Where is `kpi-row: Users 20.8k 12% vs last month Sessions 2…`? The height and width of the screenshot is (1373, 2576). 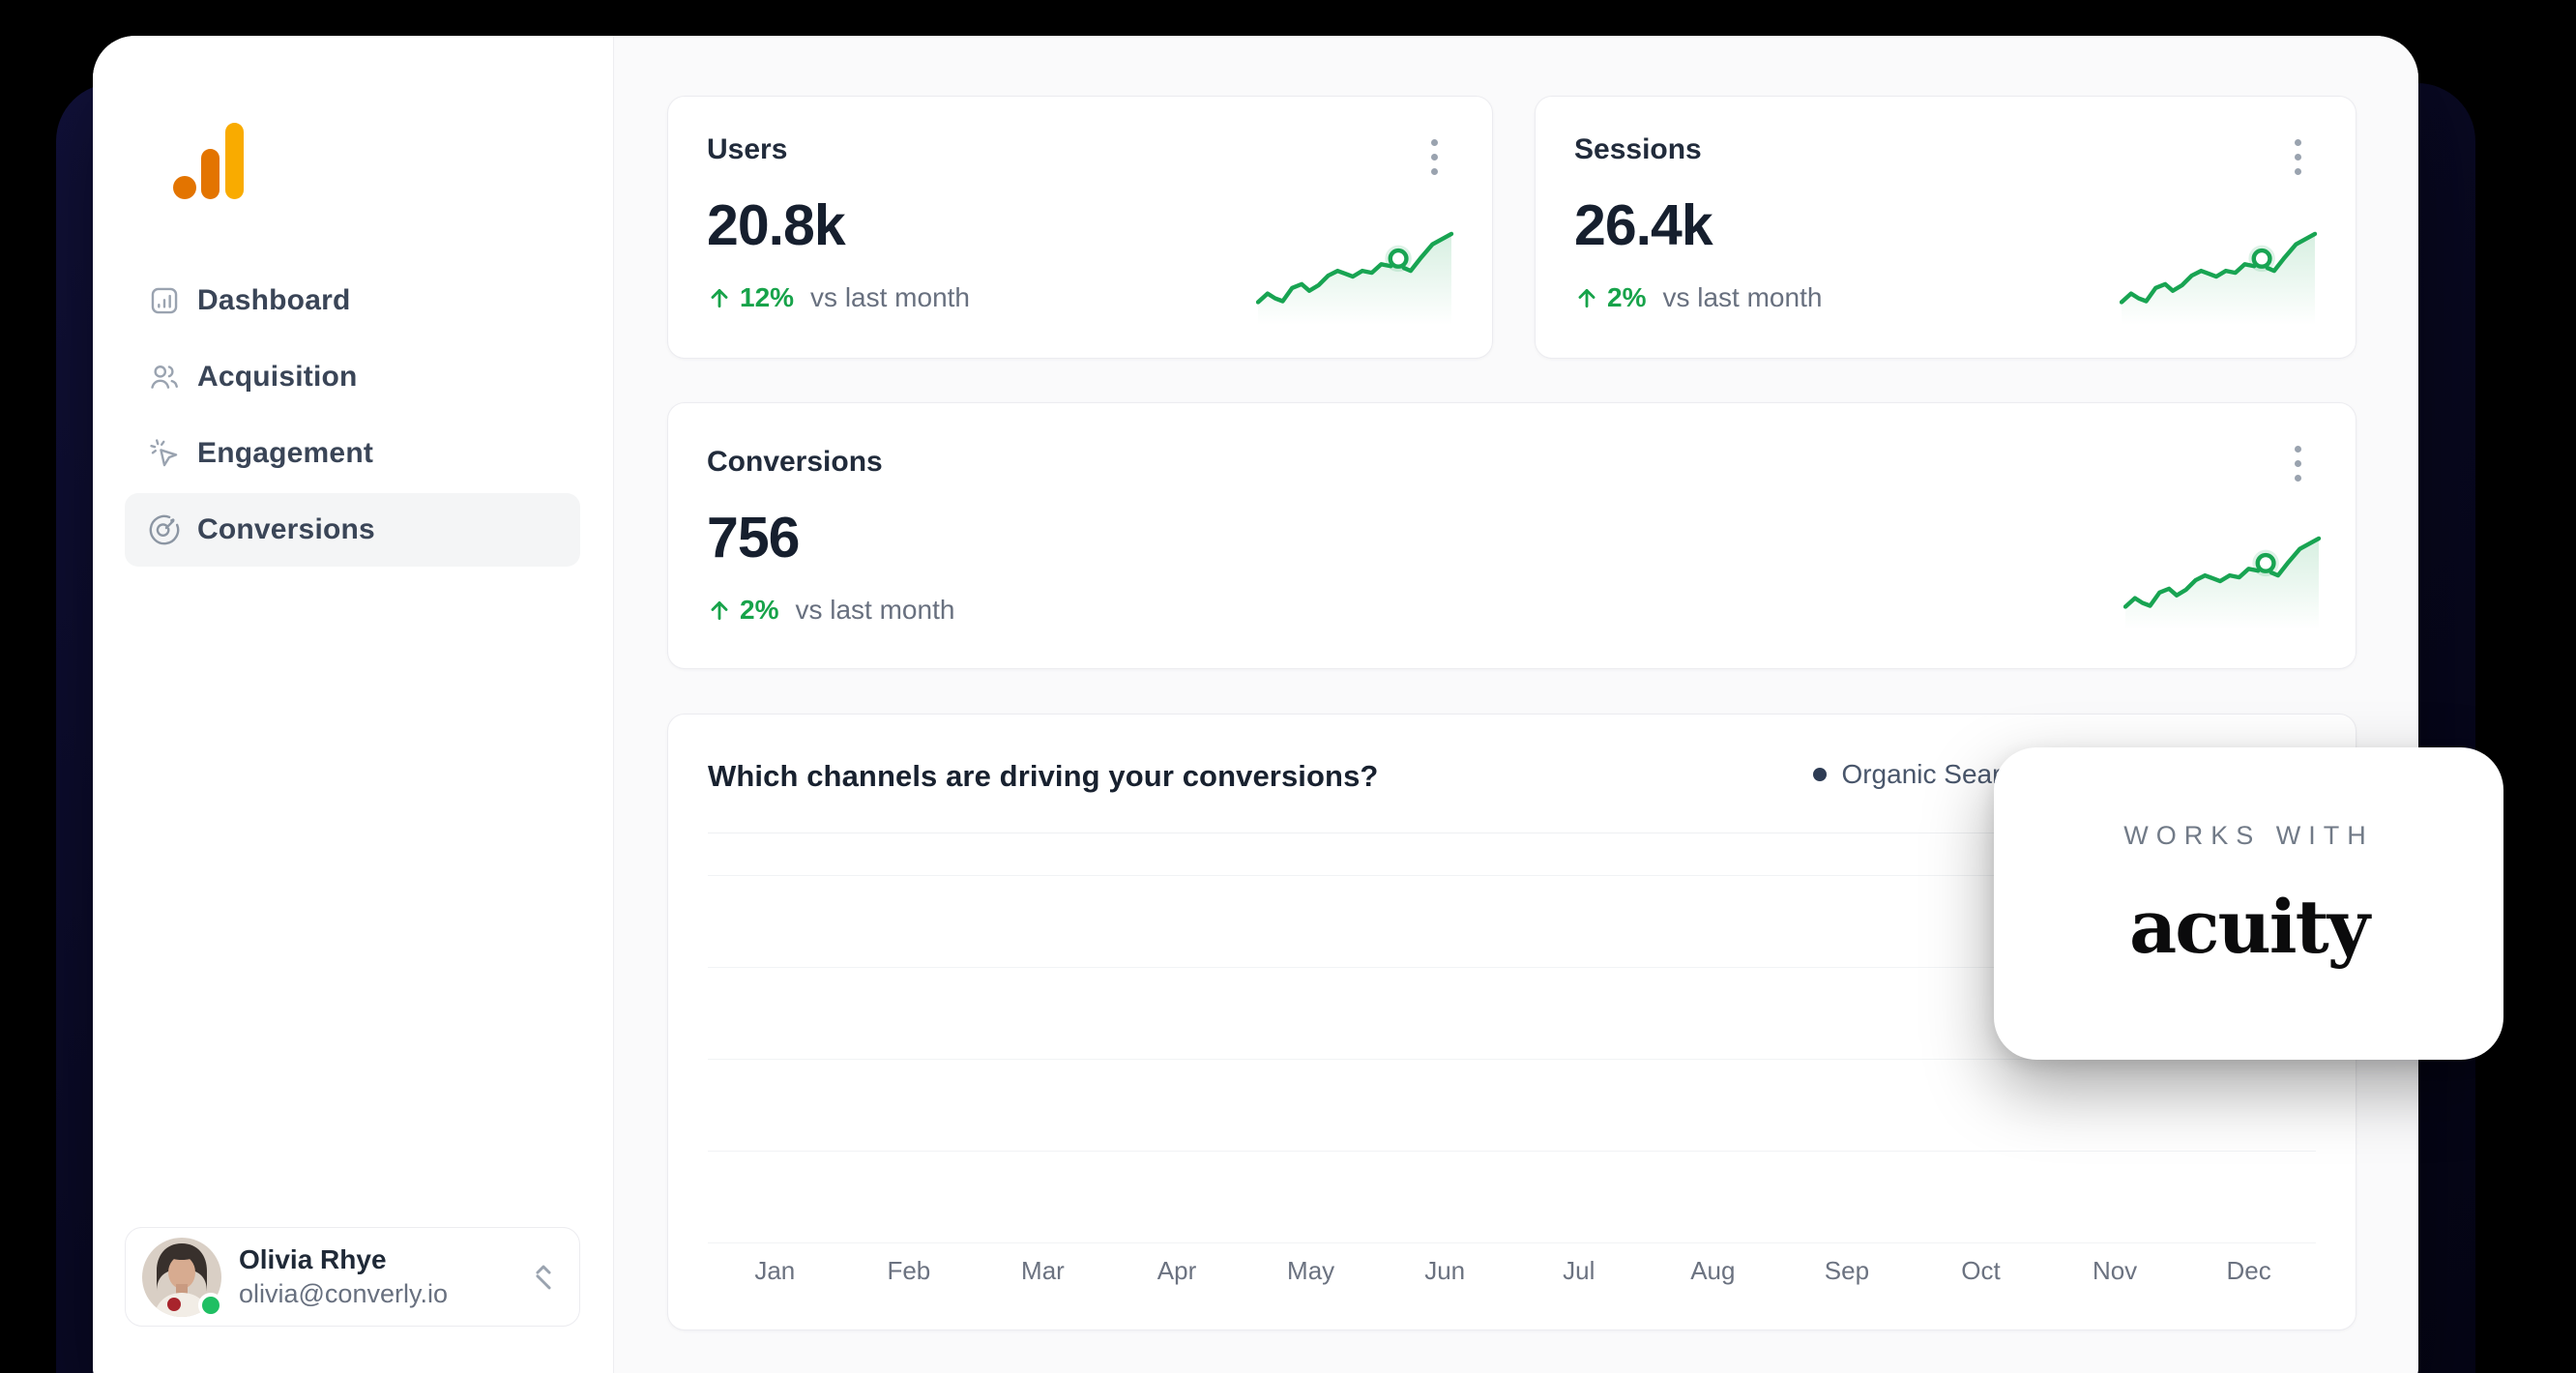
kpi-row: Users 20.8k 12% vs last month Sessions 2… is located at coordinates (1511, 228).